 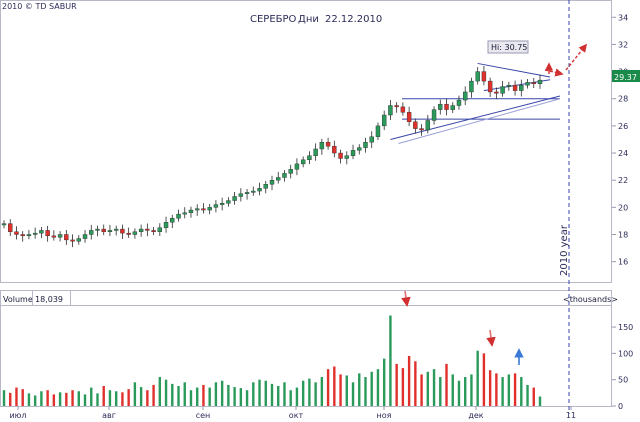 What do you see at coordinates (109, 415) in the screenshot?
I see `x-tick-label: авг` at bounding box center [109, 415].